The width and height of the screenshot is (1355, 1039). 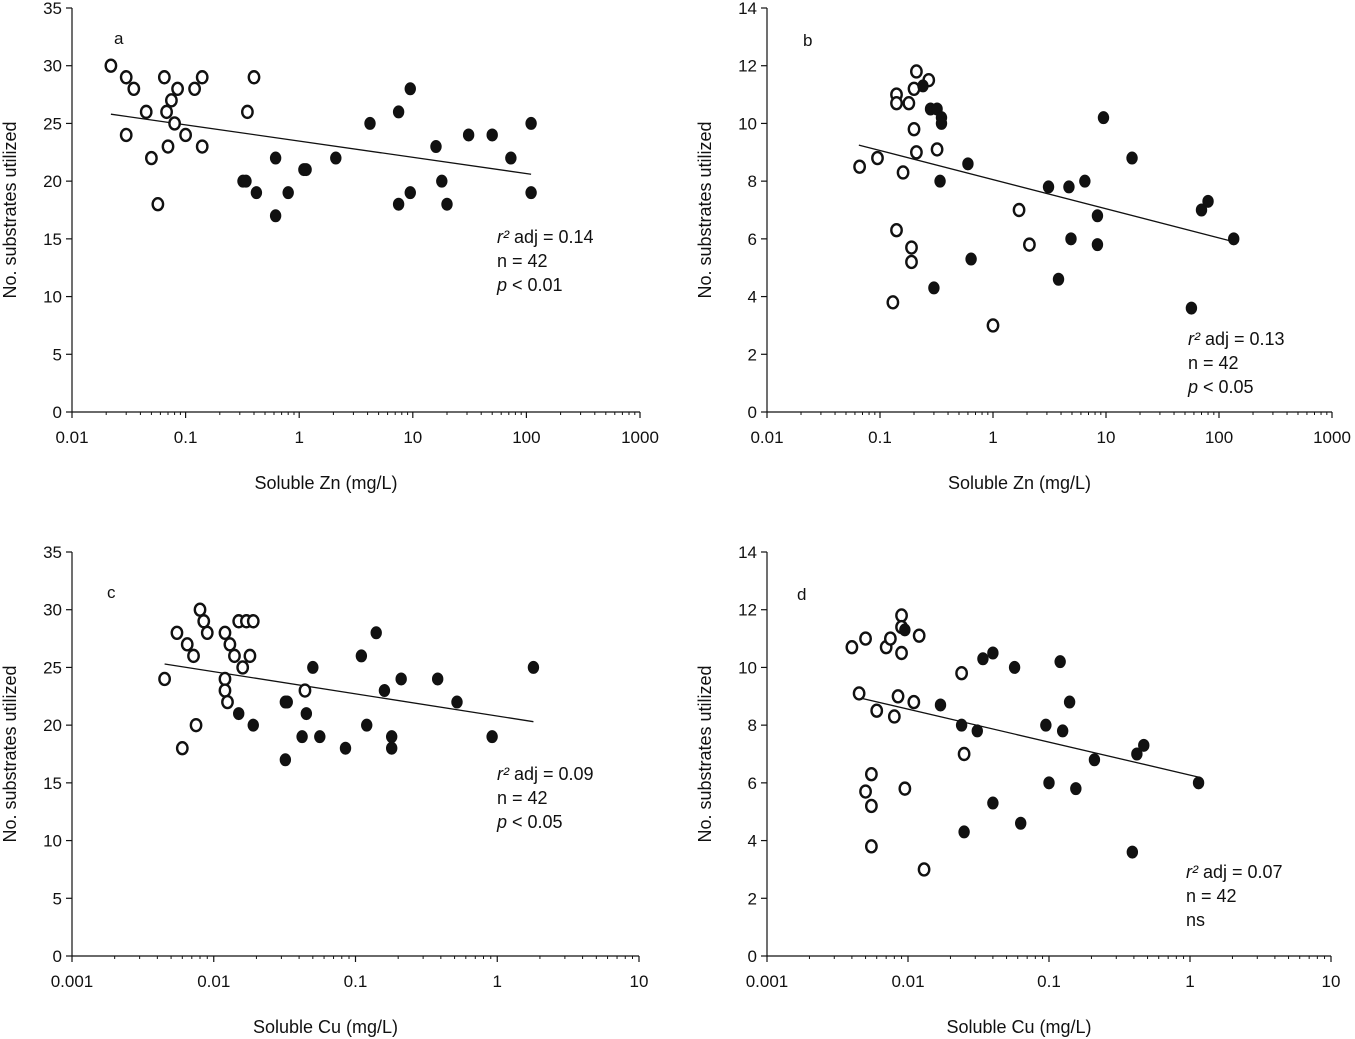 What do you see at coordinates (529, 822) in the screenshot?
I see `stat-p-label: p < 0.05` at bounding box center [529, 822].